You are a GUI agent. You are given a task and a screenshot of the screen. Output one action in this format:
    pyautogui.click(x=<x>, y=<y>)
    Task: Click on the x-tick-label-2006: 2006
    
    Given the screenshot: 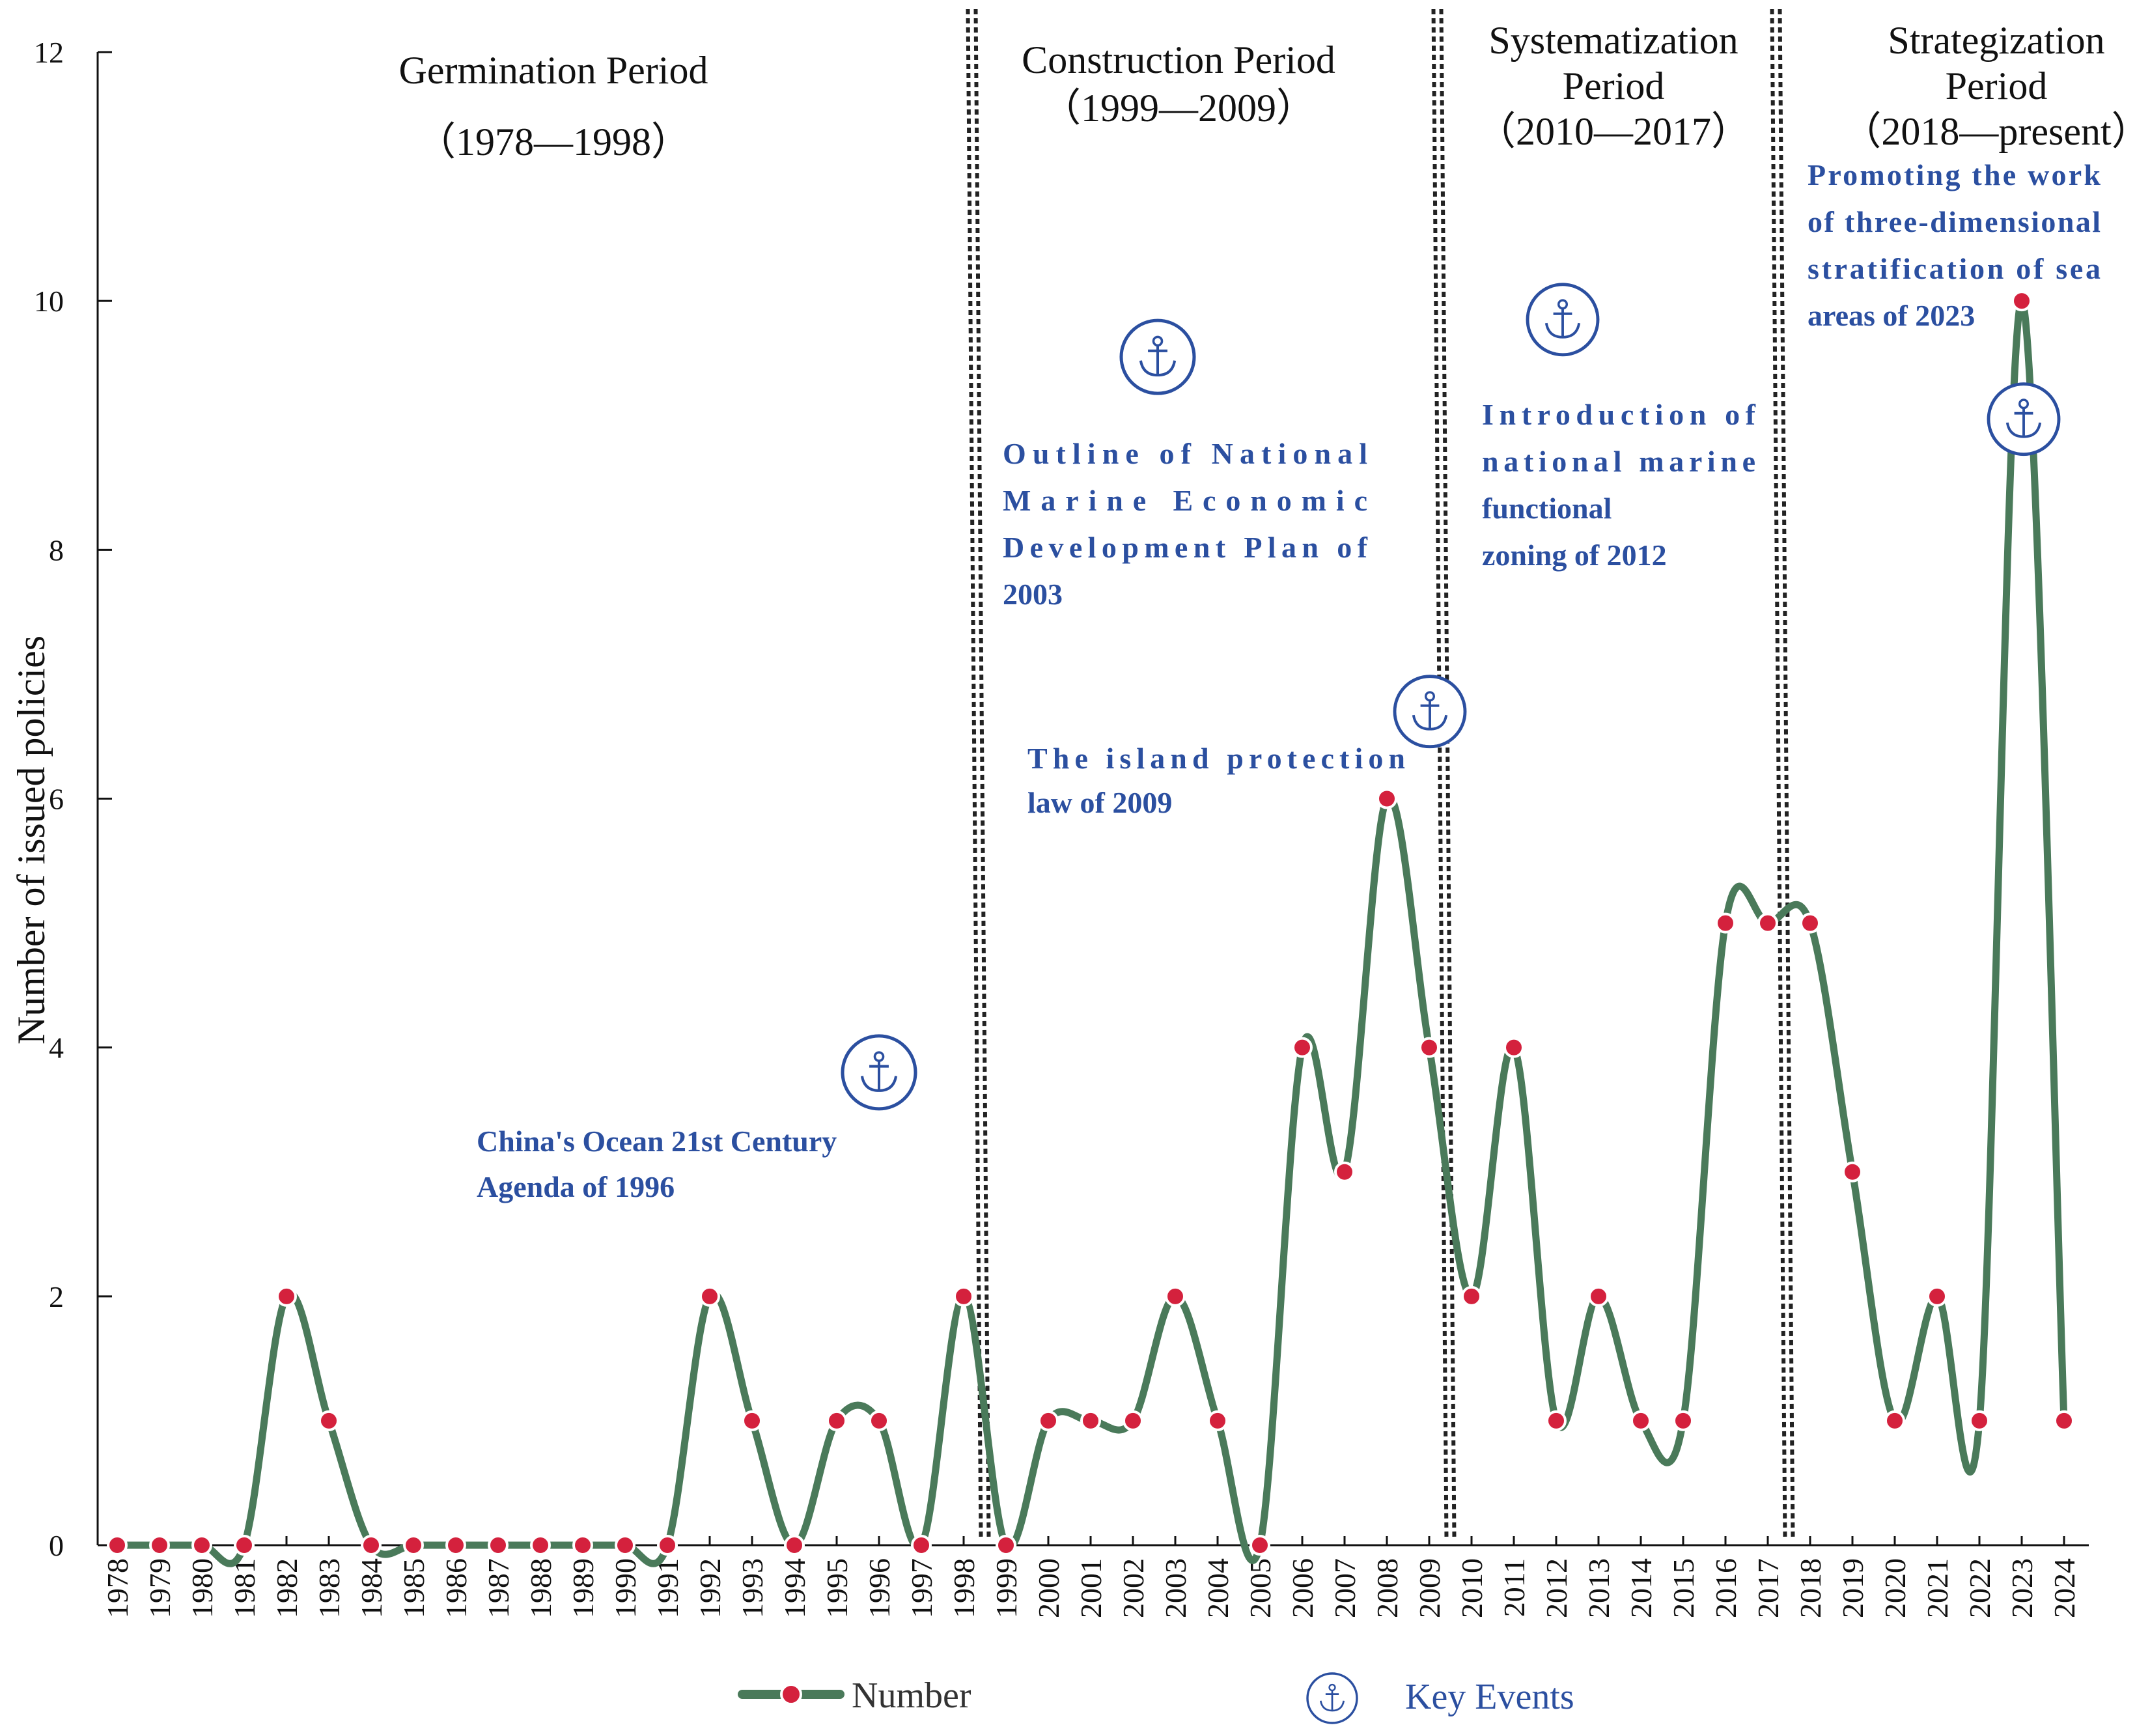 What is the action you would take?
    pyautogui.click(x=1303, y=1588)
    